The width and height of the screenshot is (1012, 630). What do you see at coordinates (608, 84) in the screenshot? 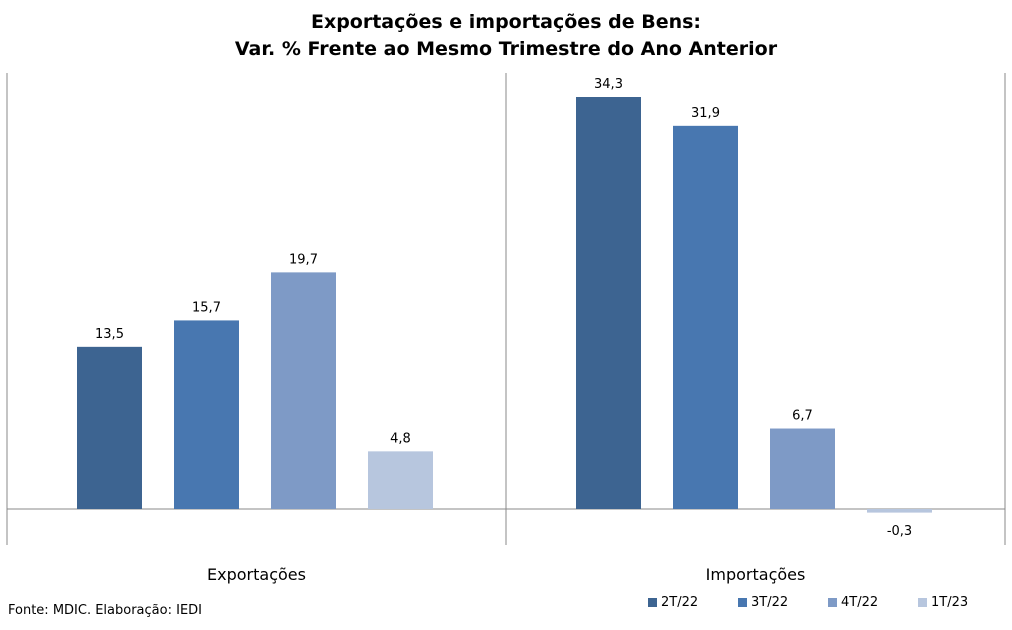
I see `data-label: 34,3` at bounding box center [608, 84].